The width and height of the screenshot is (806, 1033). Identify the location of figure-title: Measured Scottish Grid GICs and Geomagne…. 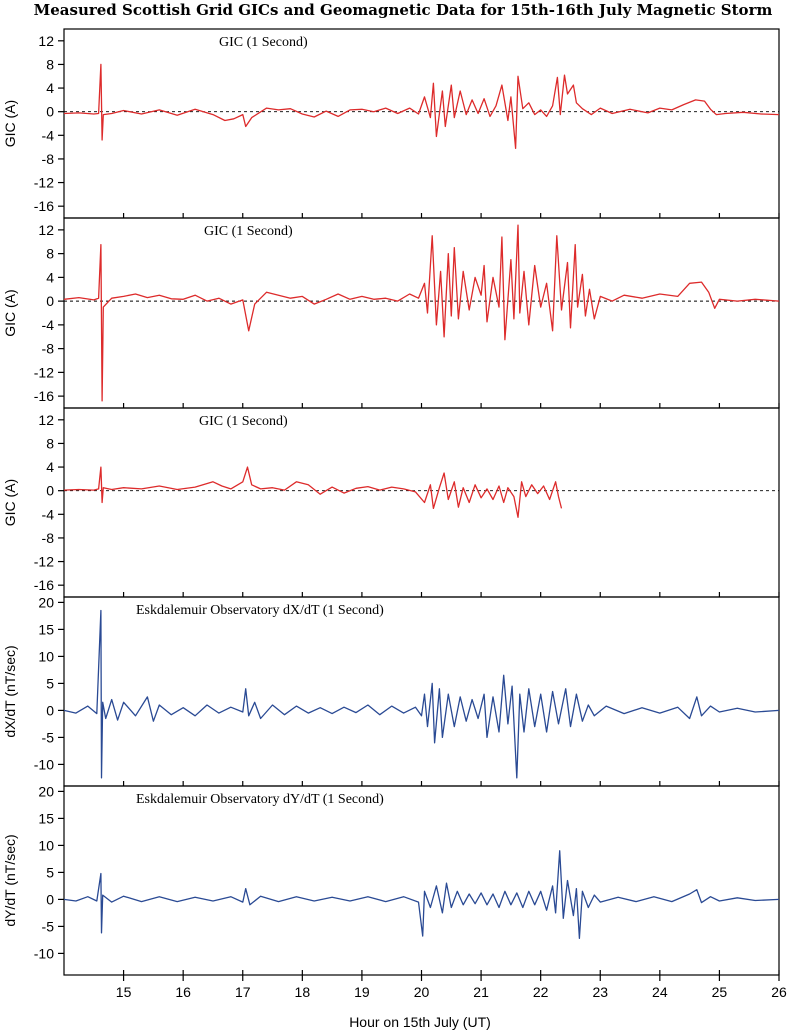
(403, 10).